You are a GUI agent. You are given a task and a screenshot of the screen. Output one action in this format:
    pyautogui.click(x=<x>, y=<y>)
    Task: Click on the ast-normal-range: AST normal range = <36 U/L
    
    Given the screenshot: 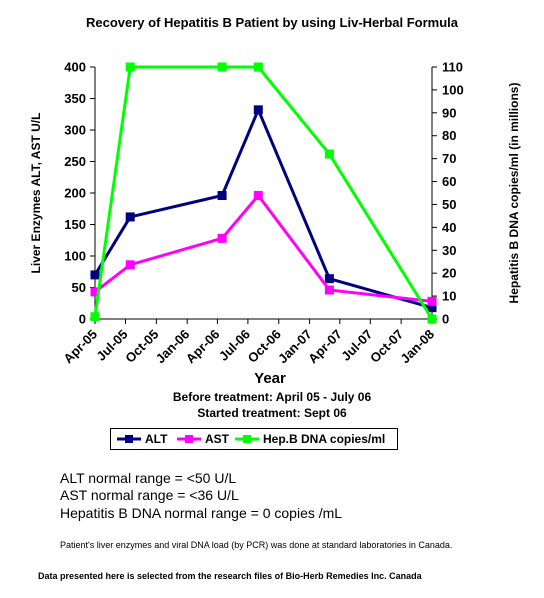 What is the action you would take?
    pyautogui.click(x=149, y=495)
    